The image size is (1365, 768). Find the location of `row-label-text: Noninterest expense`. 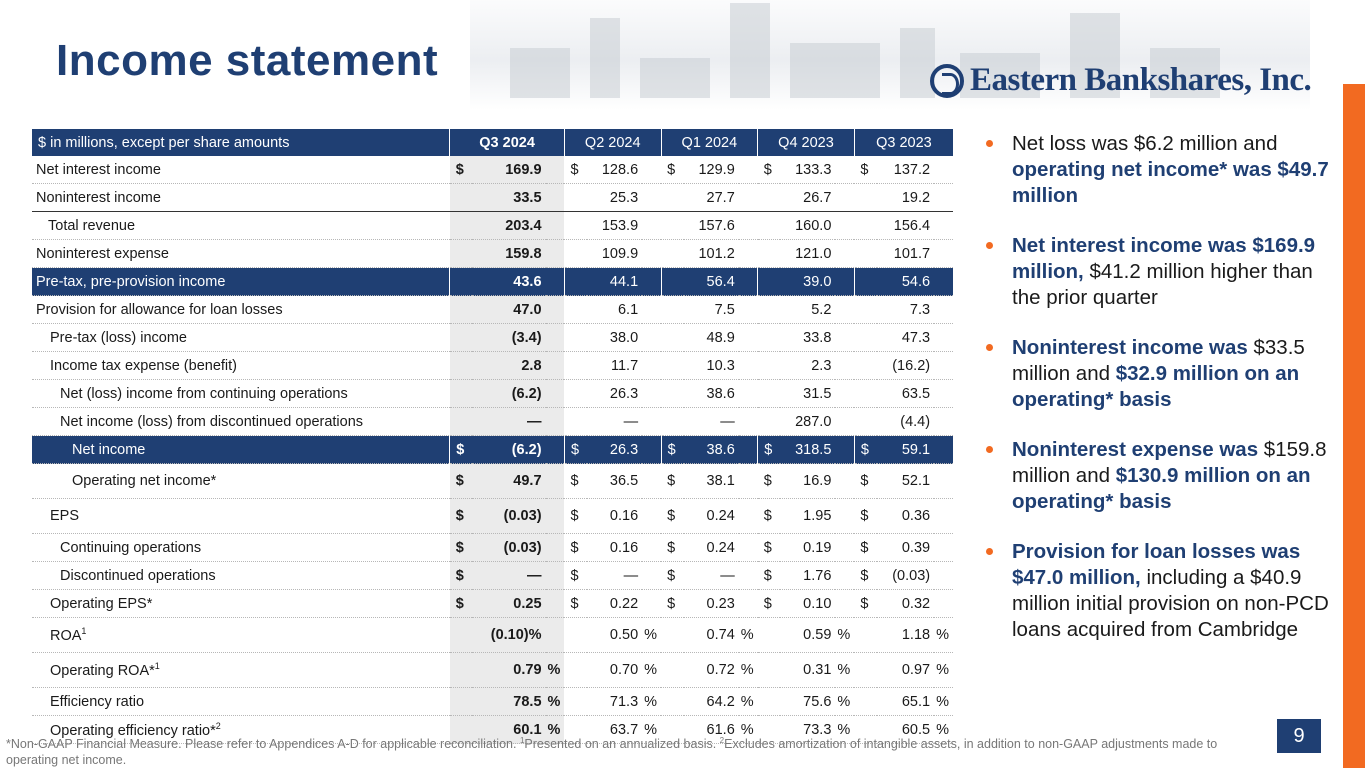

row-label-text: Noninterest expense is located at coordinates (102, 253).